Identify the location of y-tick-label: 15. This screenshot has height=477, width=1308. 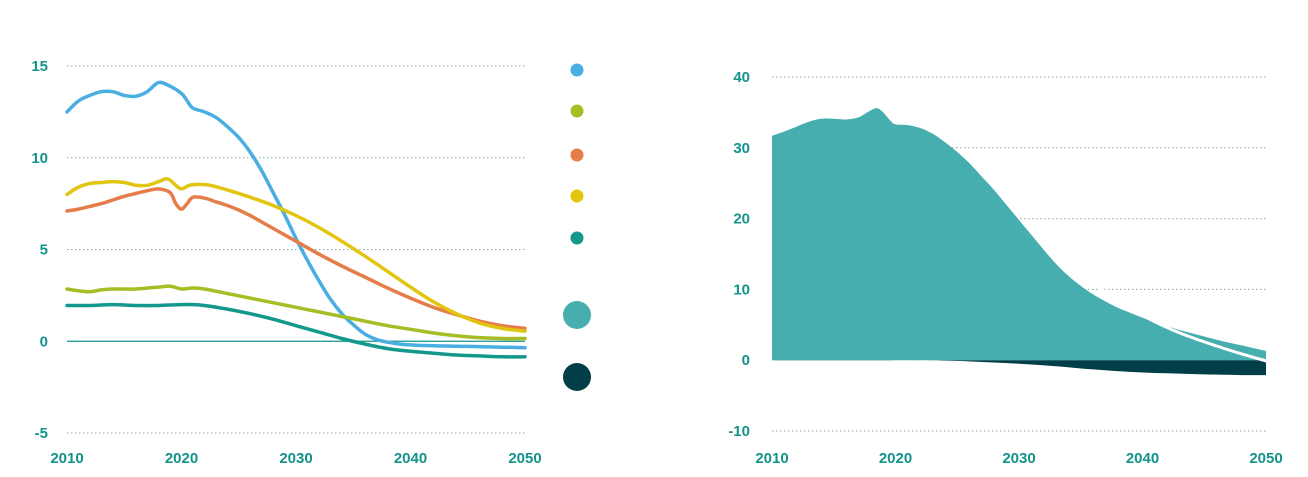
(39, 66).